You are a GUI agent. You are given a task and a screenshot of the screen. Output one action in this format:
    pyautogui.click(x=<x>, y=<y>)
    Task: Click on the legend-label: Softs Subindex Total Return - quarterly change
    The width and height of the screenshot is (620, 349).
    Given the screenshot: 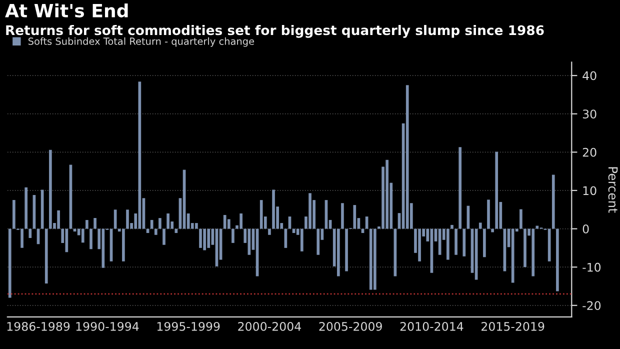 What is the action you would take?
    pyautogui.click(x=141, y=42)
    